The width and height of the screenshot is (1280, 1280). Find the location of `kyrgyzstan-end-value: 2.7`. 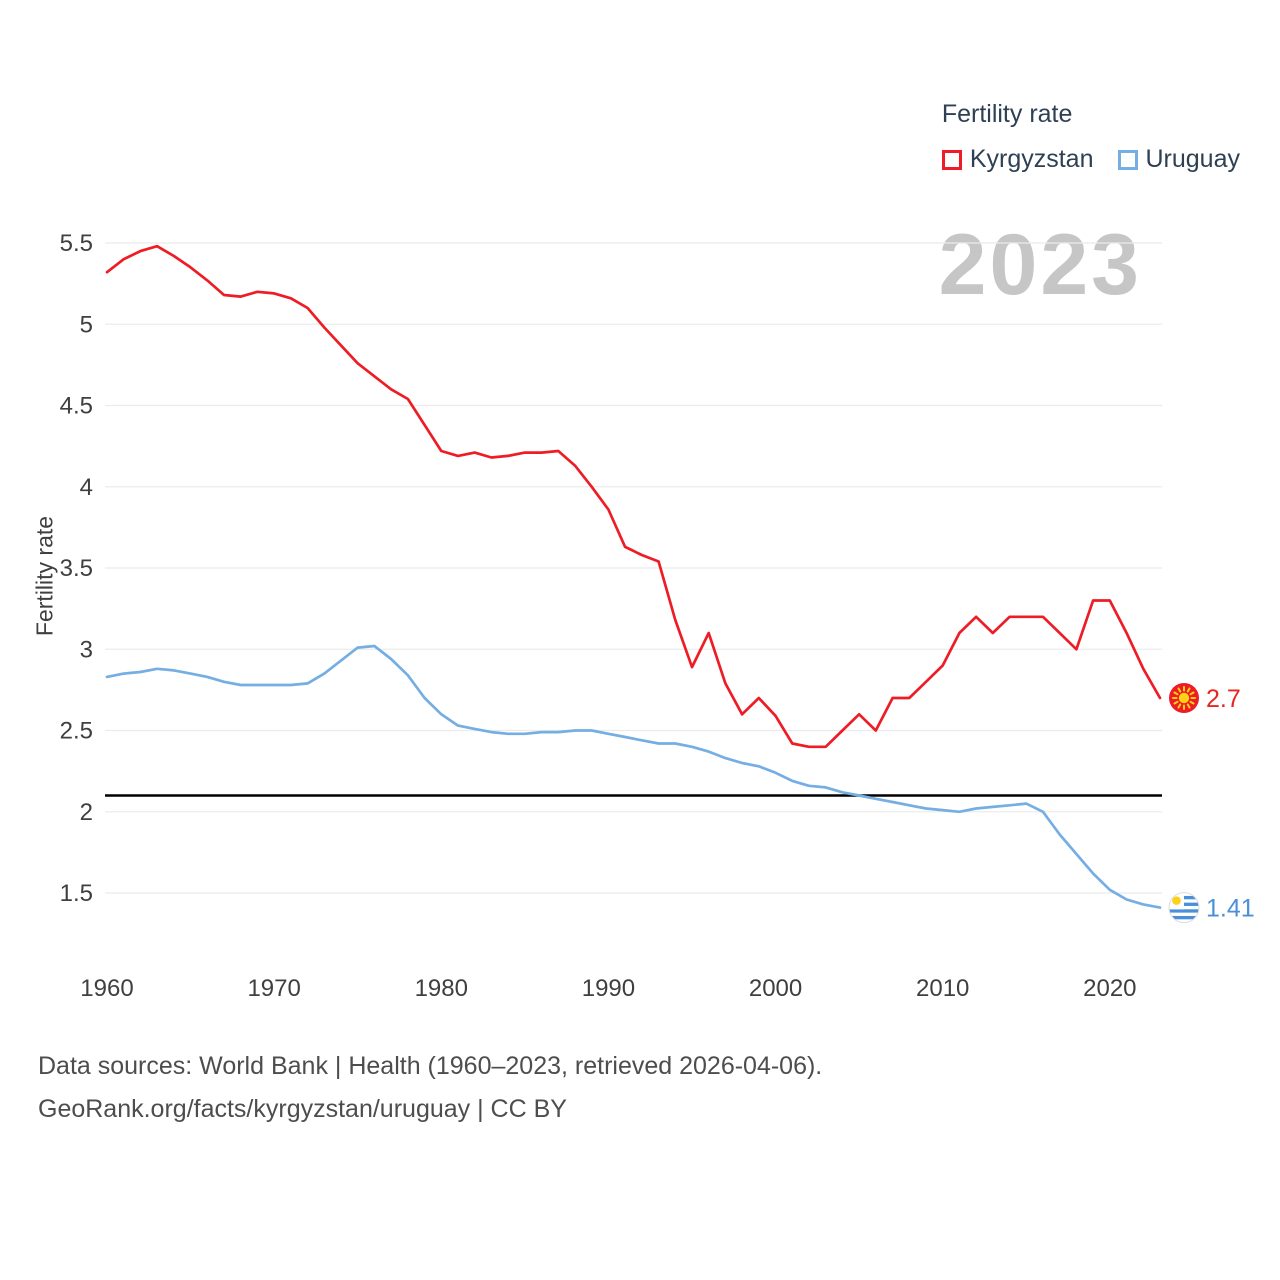

kyrgyzstan-end-value: 2.7 is located at coordinates (1223, 699).